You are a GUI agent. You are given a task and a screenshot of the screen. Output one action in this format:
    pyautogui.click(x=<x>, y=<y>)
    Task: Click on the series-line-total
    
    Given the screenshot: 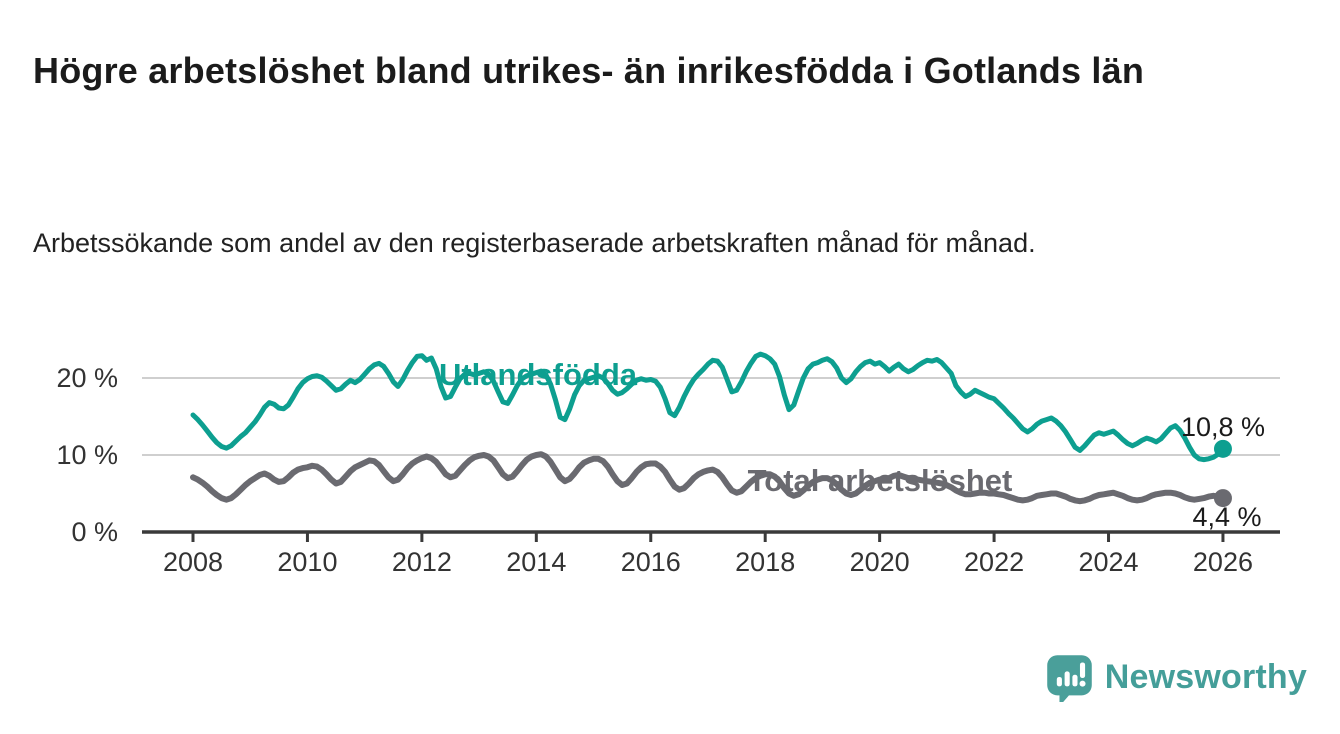 What is the action you would take?
    pyautogui.click(x=708, y=478)
    